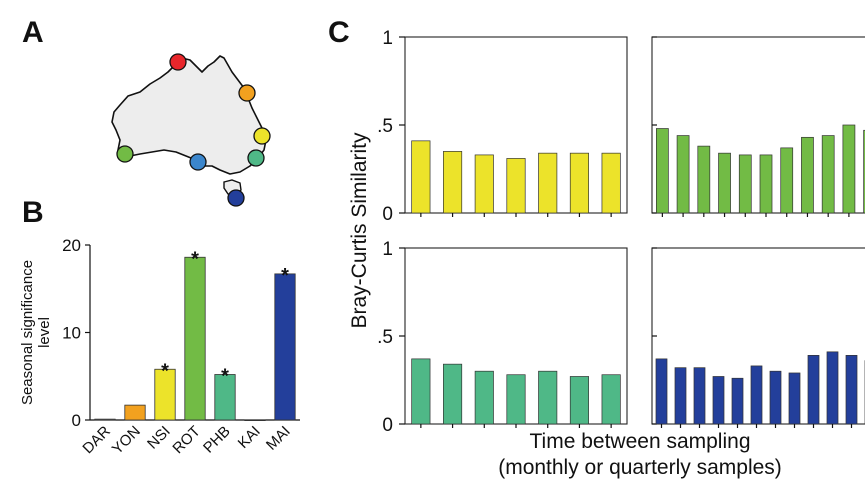 The image size is (865, 482). I want to click on b-bar-kai, so click(255, 420).